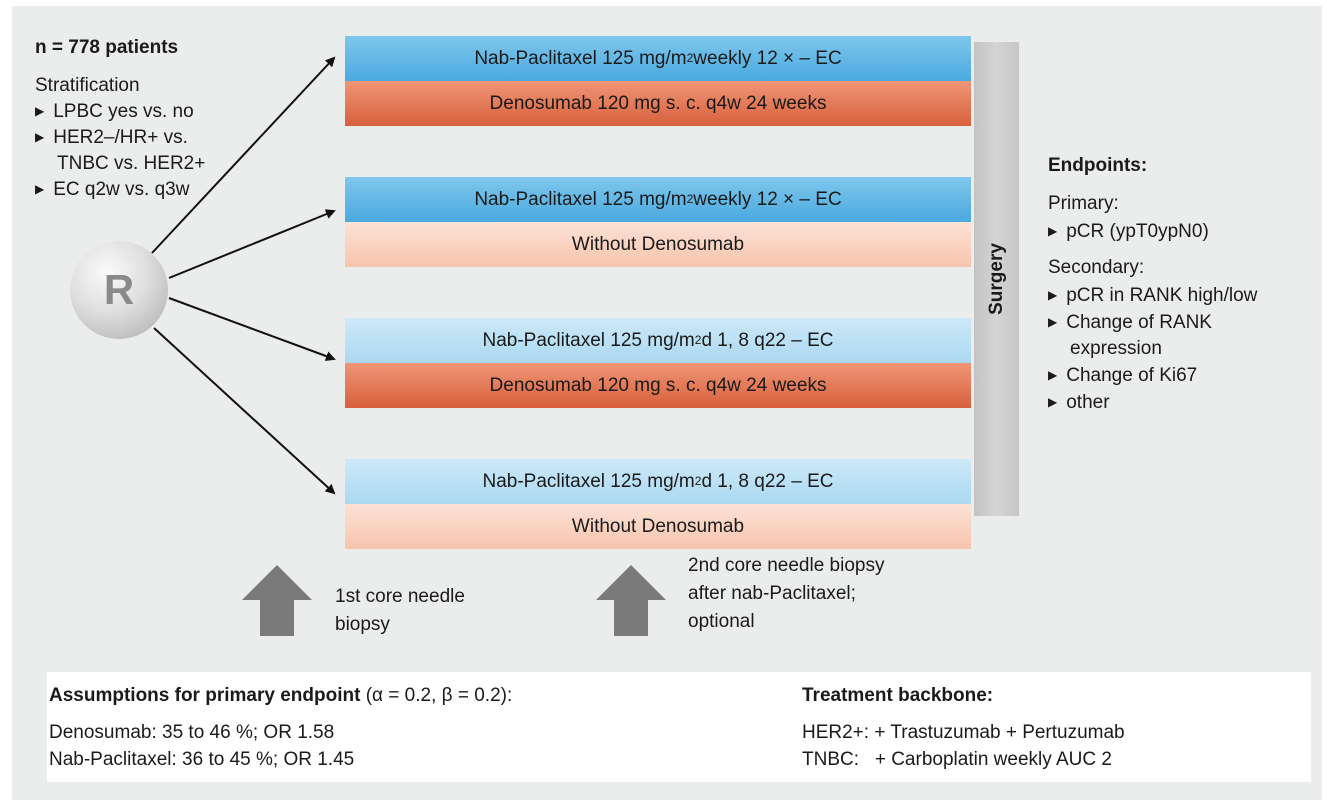 This screenshot has height=805, width=1327. What do you see at coordinates (631, 600) in the screenshot?
I see `biopsy-2-up-arrow` at bounding box center [631, 600].